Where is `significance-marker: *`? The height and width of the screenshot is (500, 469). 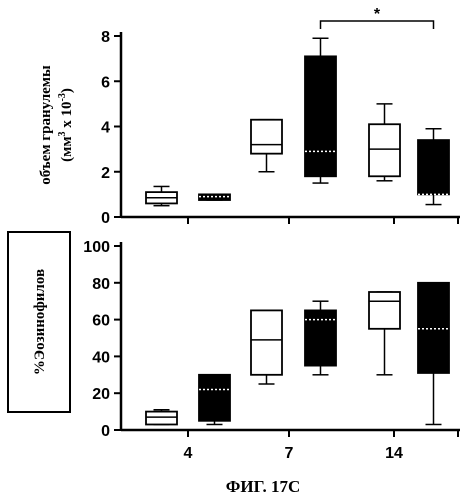
significance-marker: * is located at coordinates (377, 14).